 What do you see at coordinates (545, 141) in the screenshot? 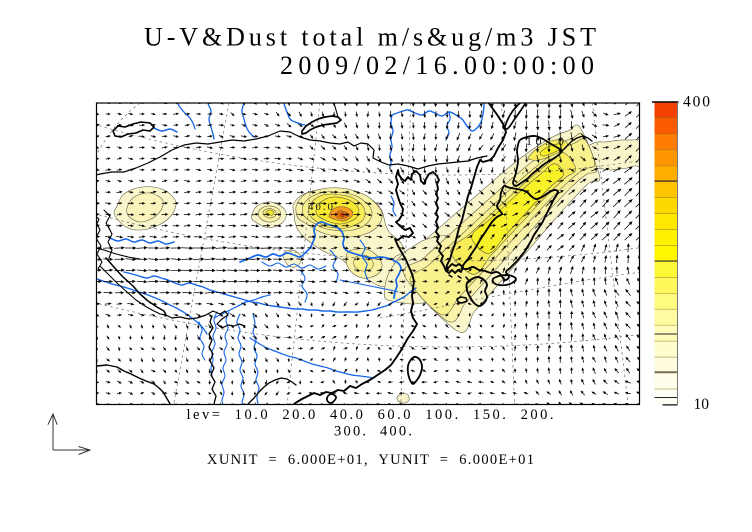
I see `svg-text: 10. 0` at bounding box center [545, 141].